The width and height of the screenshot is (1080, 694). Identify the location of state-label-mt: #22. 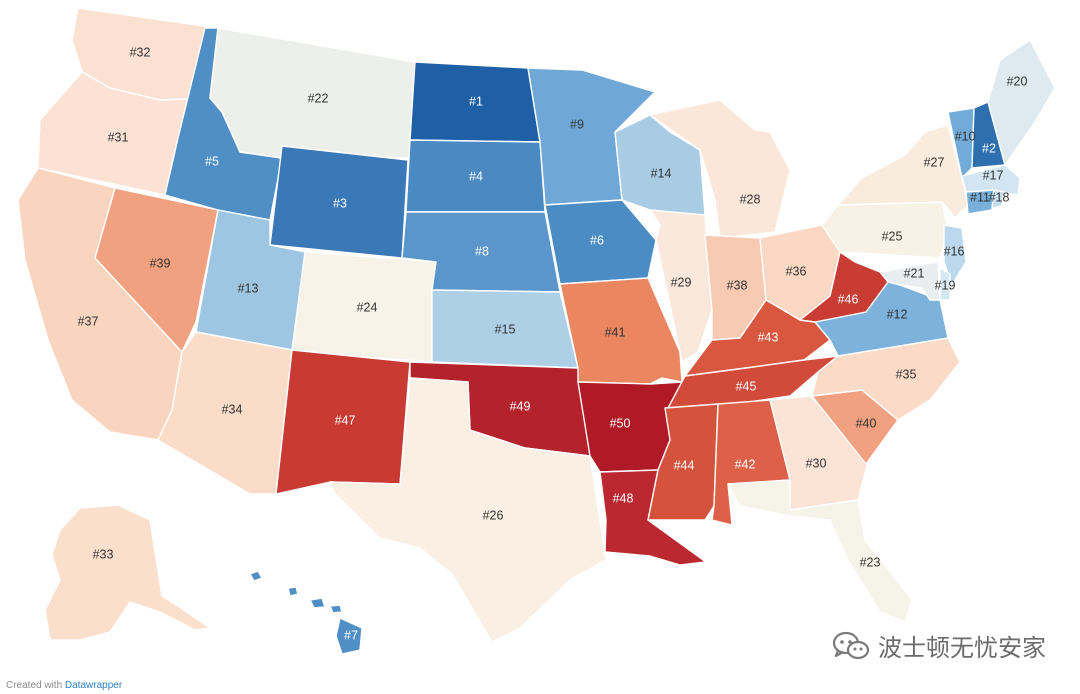
(318, 98).